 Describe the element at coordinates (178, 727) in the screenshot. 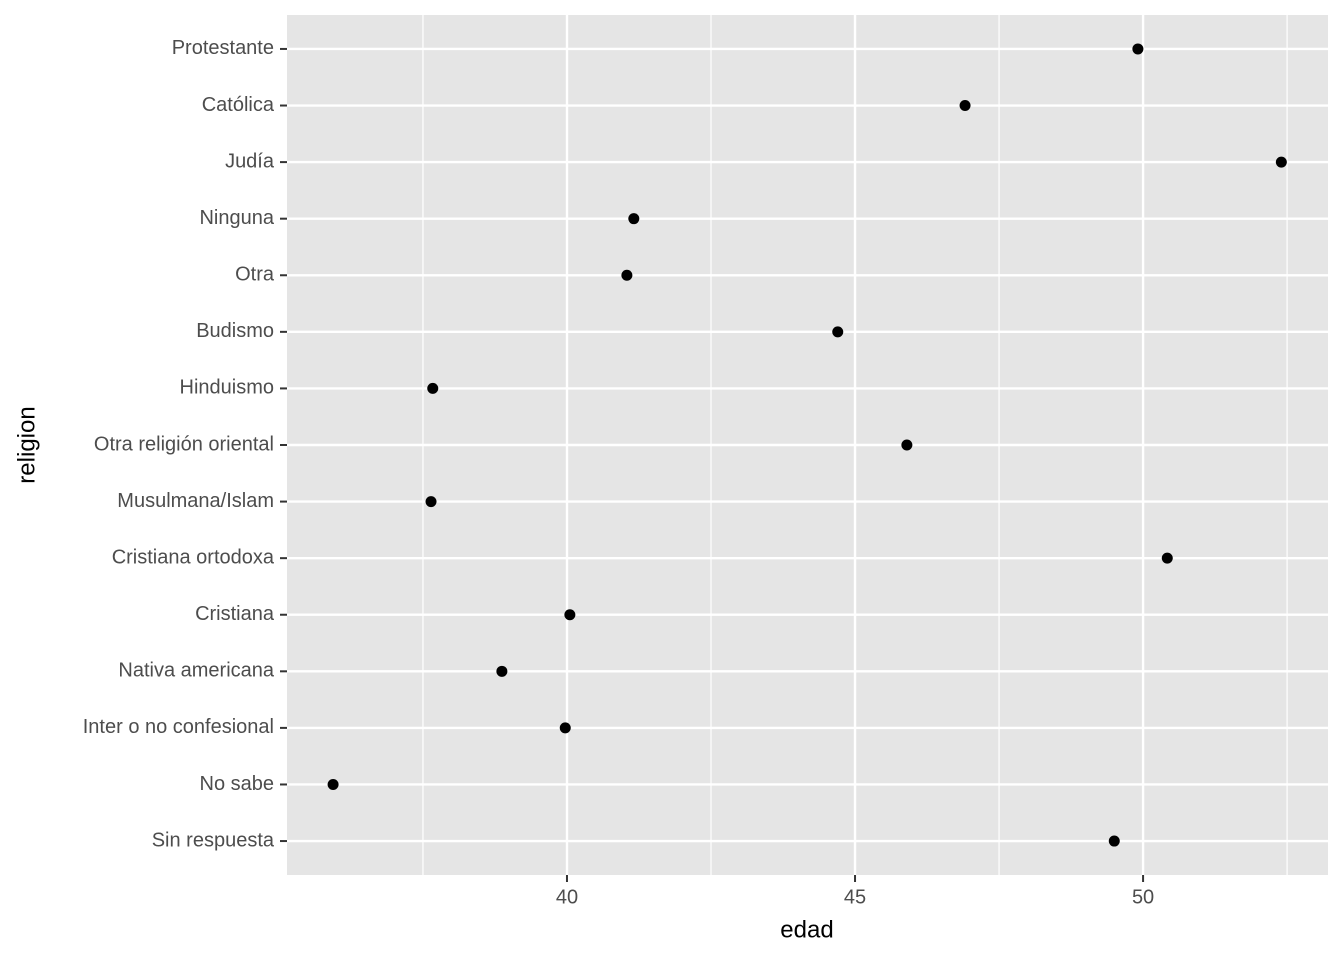

I see `y-tick-label: Inter o no confesional` at that location.